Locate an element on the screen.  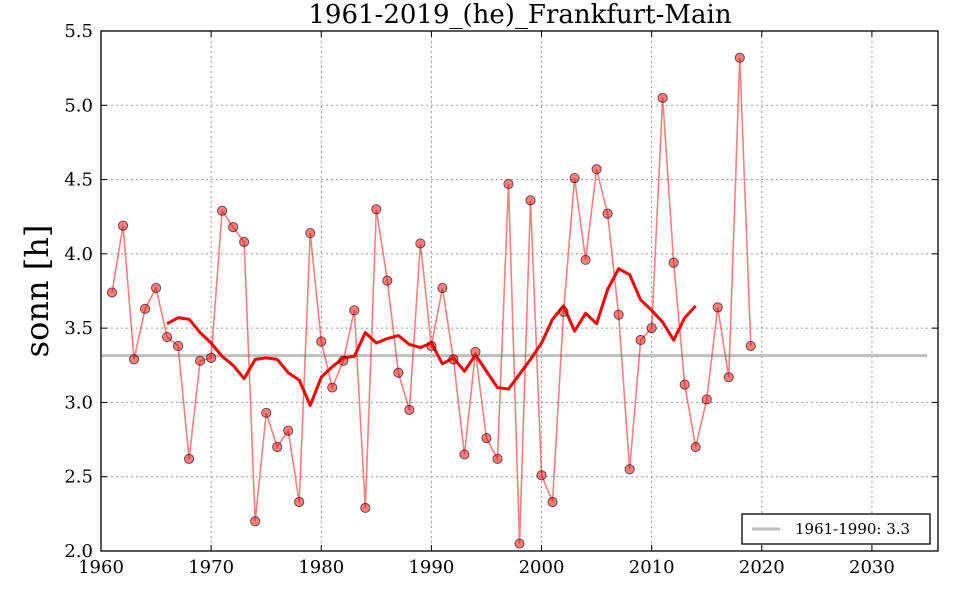
legend: 1961-1990: 3.3 is located at coordinates (836, 529).